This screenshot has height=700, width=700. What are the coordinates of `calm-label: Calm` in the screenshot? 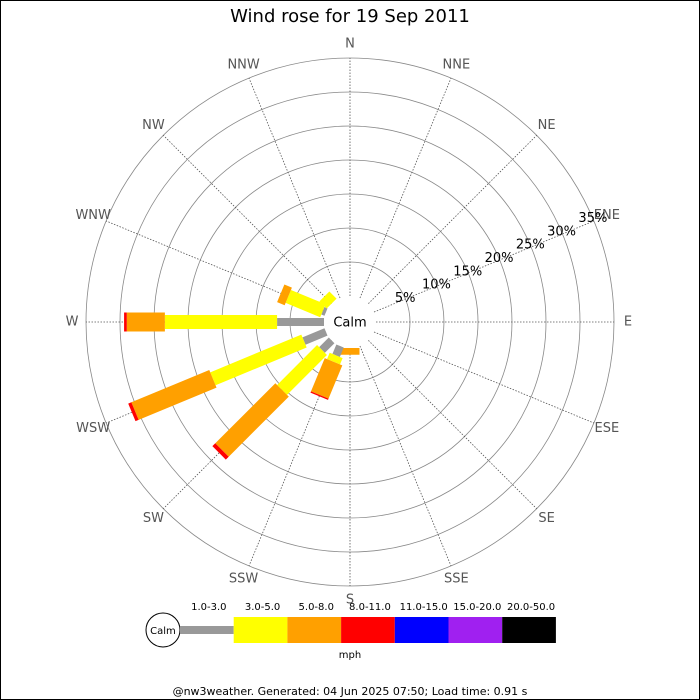 It's located at (349, 323).